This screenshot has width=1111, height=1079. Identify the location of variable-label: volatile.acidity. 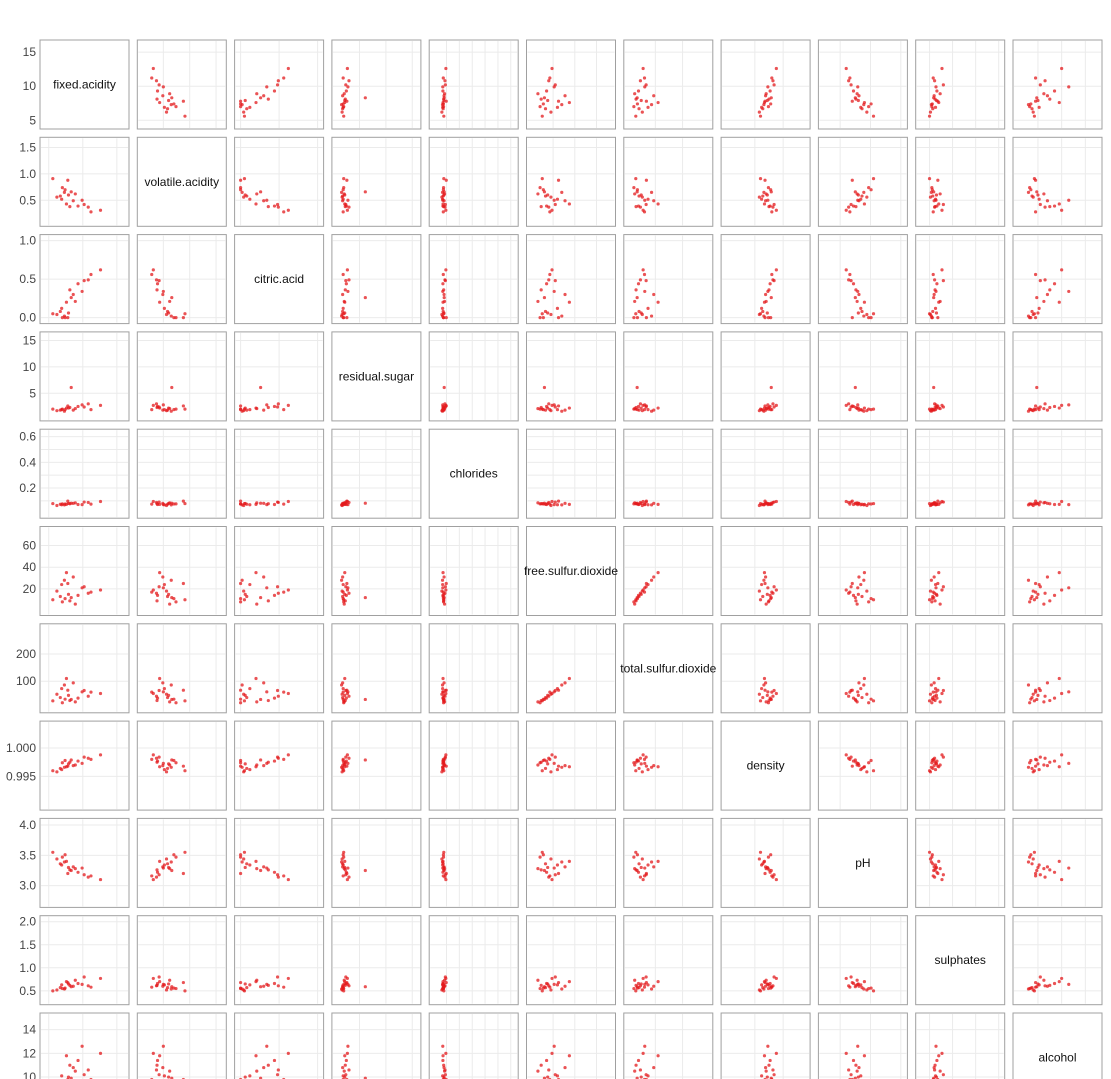
(181, 182).